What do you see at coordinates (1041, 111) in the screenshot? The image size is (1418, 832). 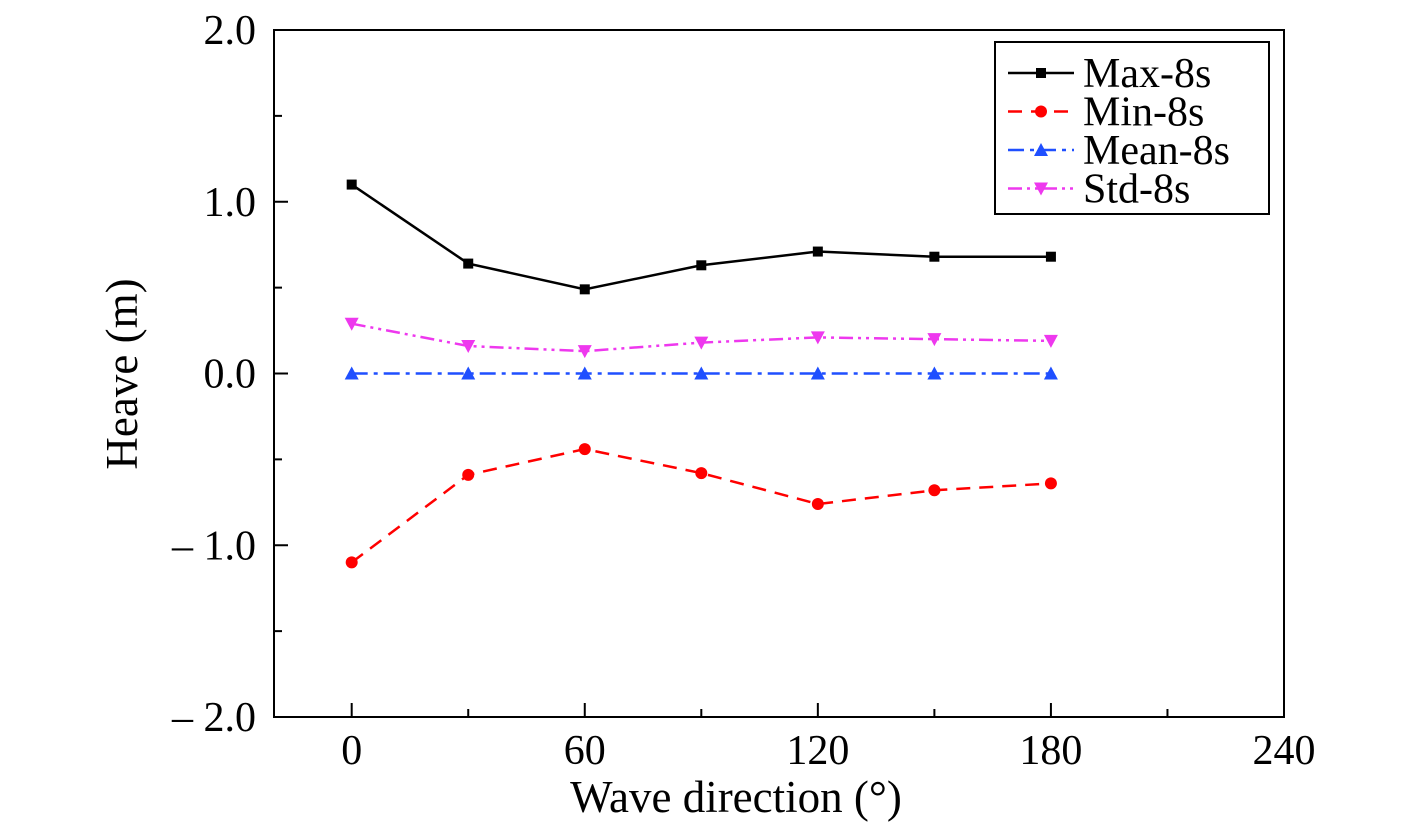 I see `legend-marker-min-8s` at bounding box center [1041, 111].